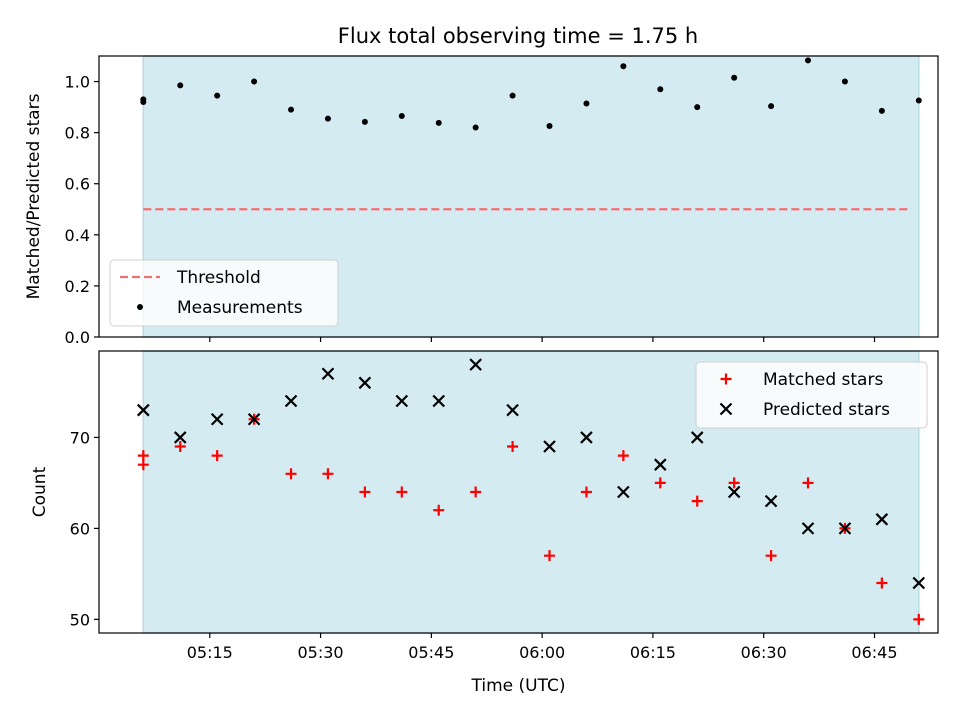 This screenshot has width=960, height=720. What do you see at coordinates (80, 528) in the screenshot?
I see `y-tick-label: 60` at bounding box center [80, 528].